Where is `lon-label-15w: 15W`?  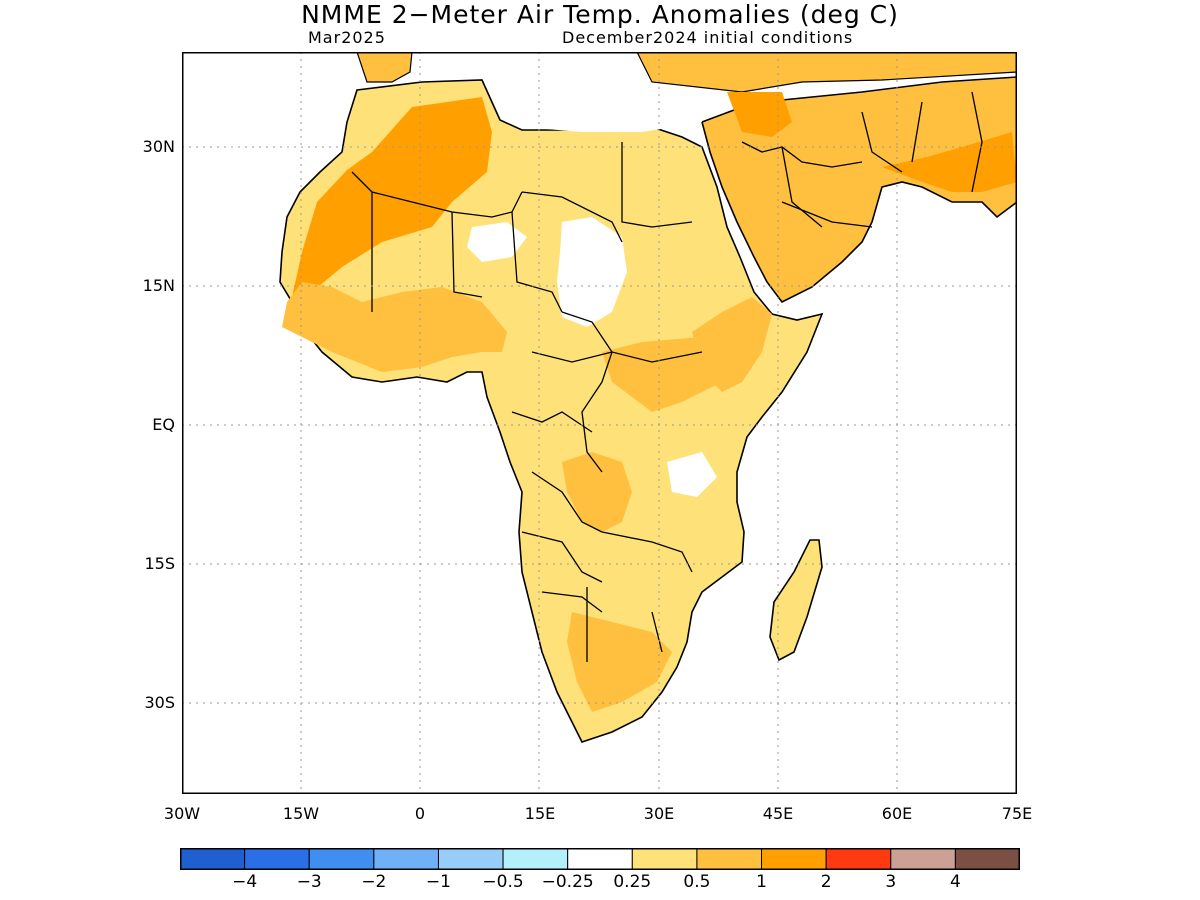 lon-label-15w: 15W is located at coordinates (301, 813).